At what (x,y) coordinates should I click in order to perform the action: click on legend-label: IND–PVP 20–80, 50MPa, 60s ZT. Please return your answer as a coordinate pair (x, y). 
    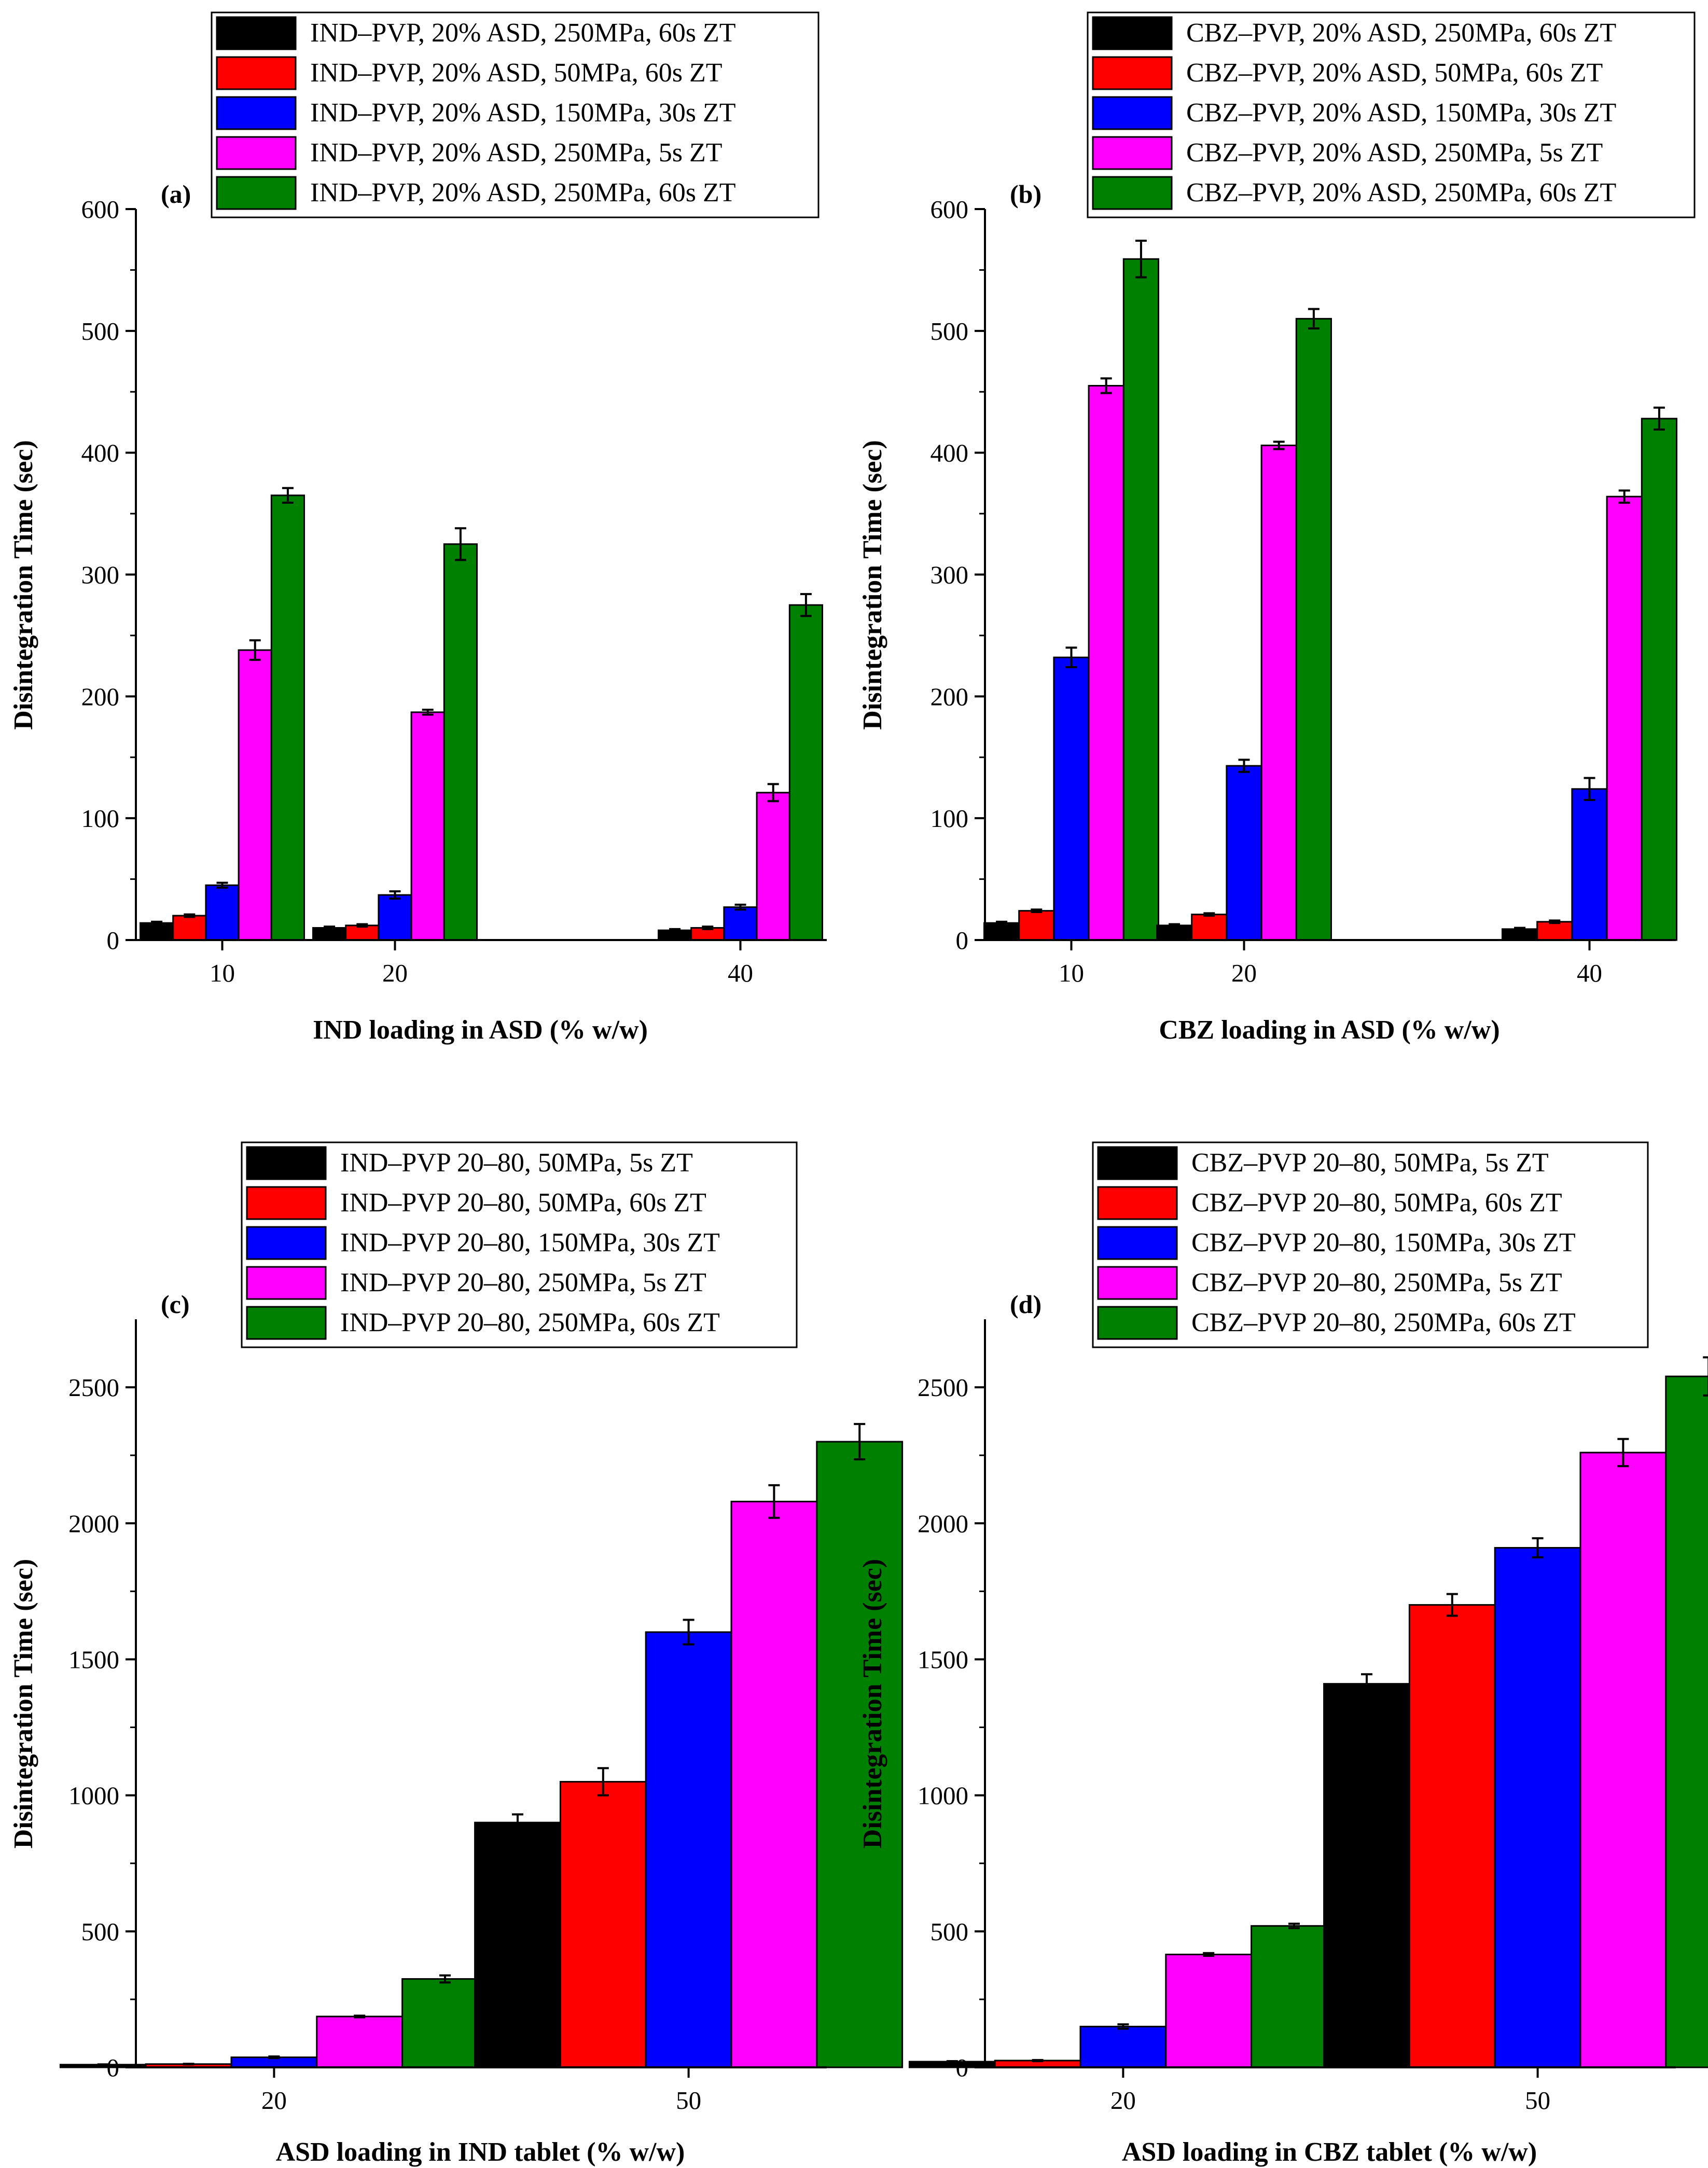
    Looking at the image, I should click on (523, 1203).